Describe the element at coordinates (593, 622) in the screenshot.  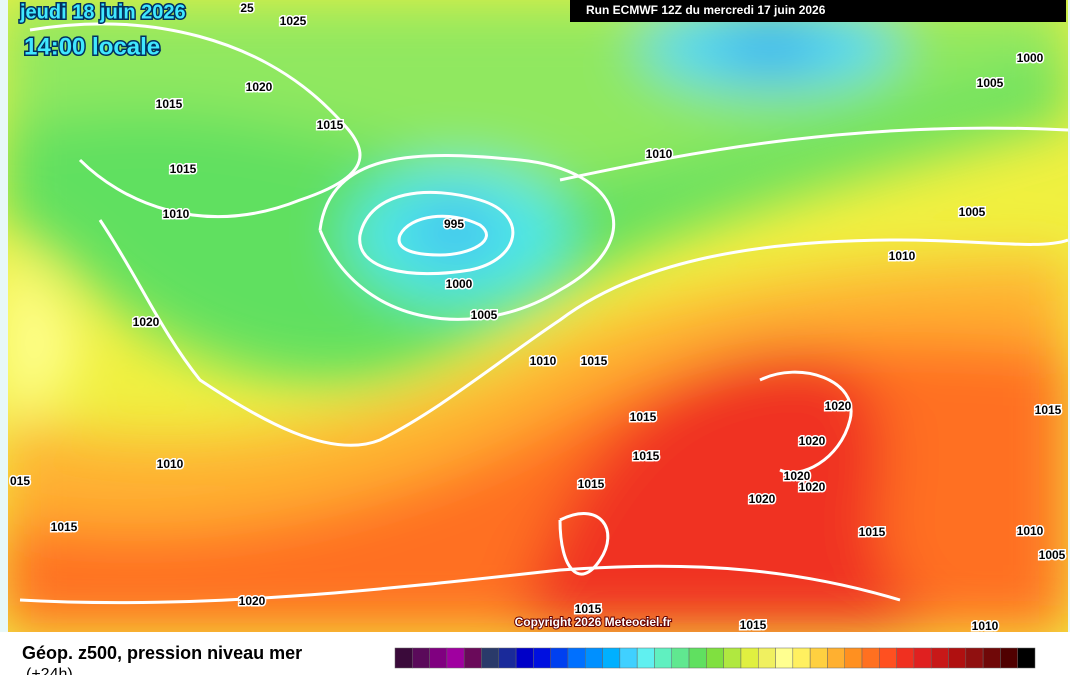
I see `copyright: Copyright 2026 Meteociel.fr` at that location.